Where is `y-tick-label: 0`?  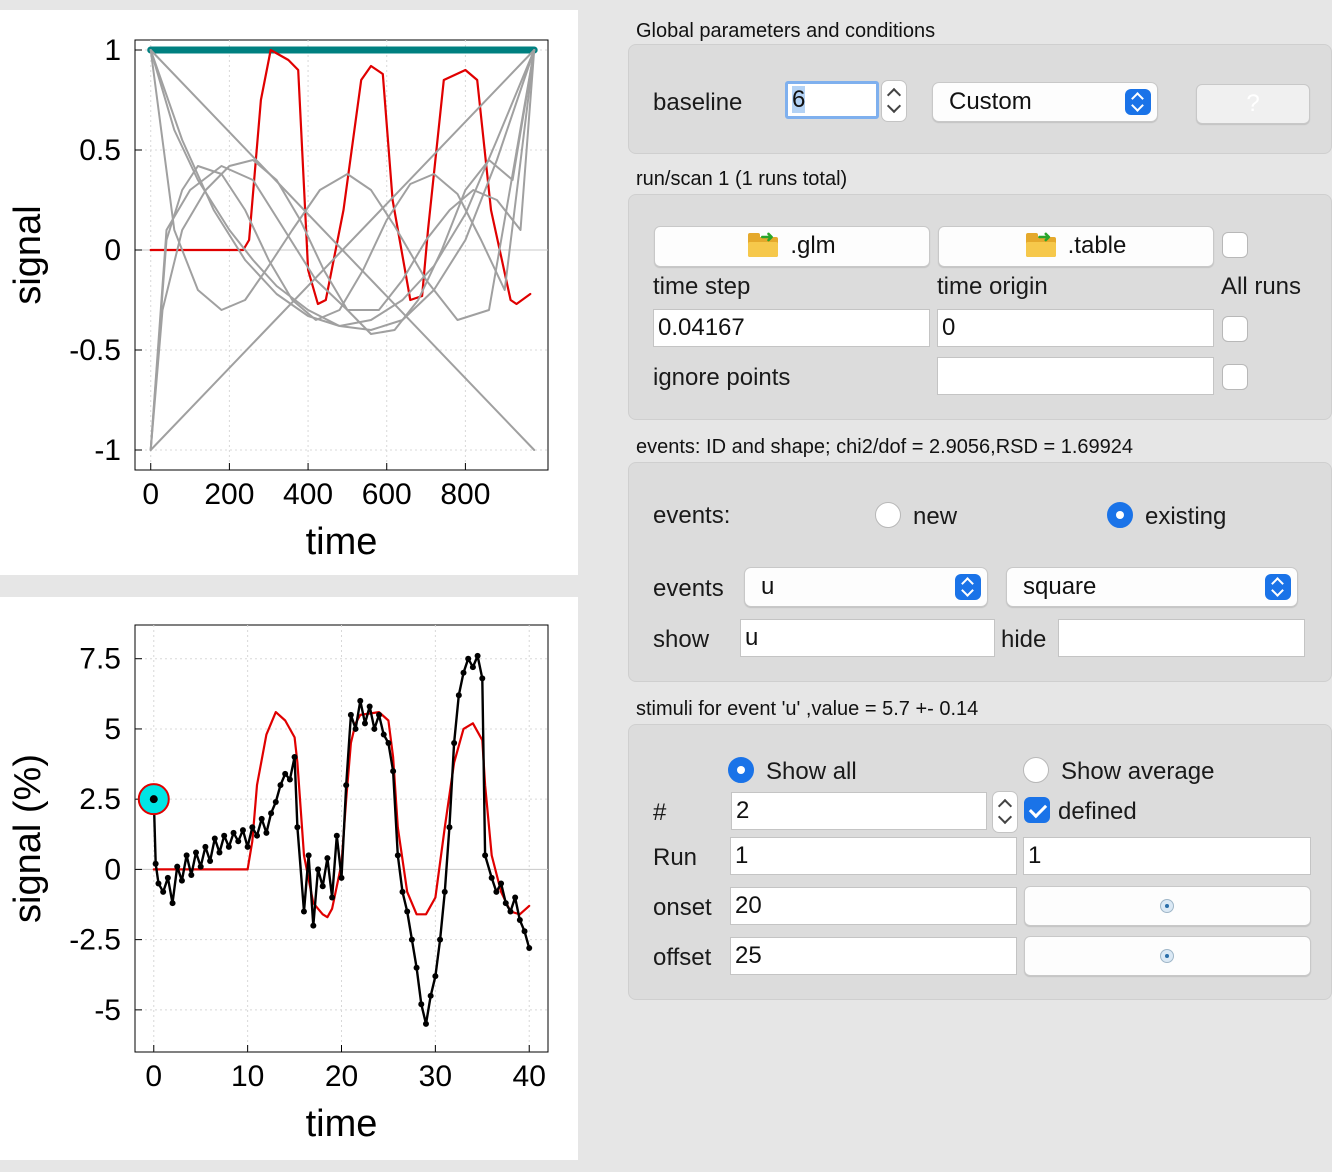 y-tick-label: 0 is located at coordinates (112, 869).